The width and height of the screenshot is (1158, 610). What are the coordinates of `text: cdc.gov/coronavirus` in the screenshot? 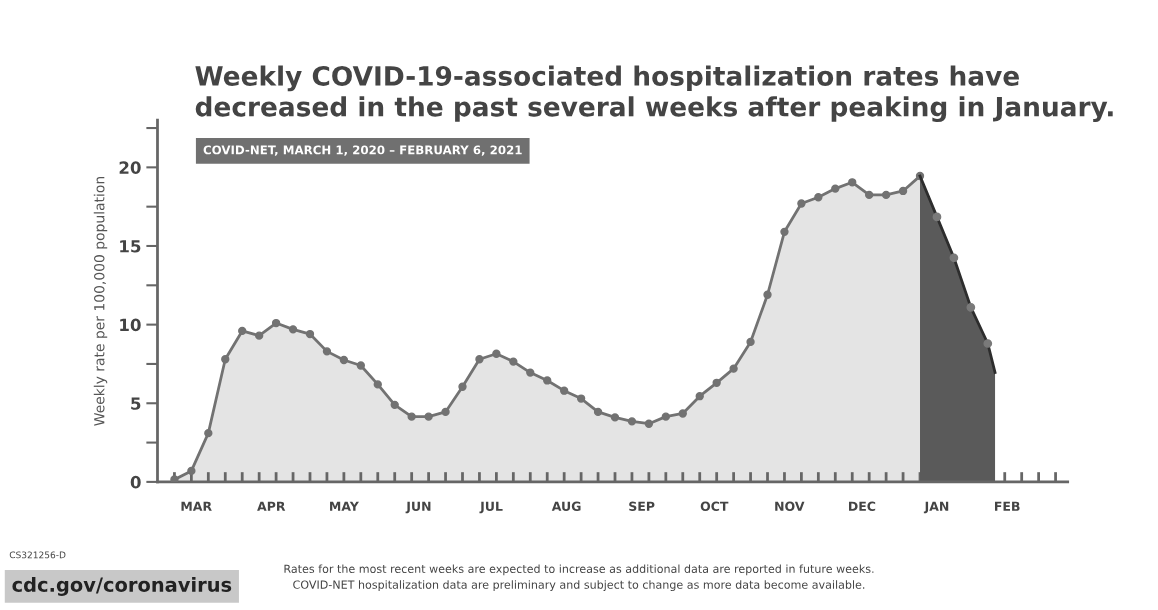 It's located at (122, 586).